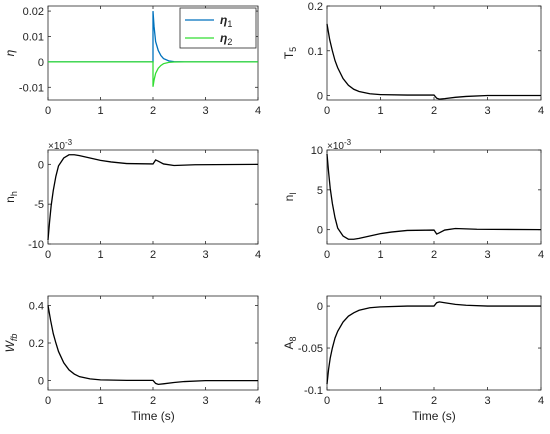 The height and width of the screenshot is (434, 550). What do you see at coordinates (313, 391) in the screenshot?
I see `y-tick-label: -0.1` at bounding box center [313, 391].